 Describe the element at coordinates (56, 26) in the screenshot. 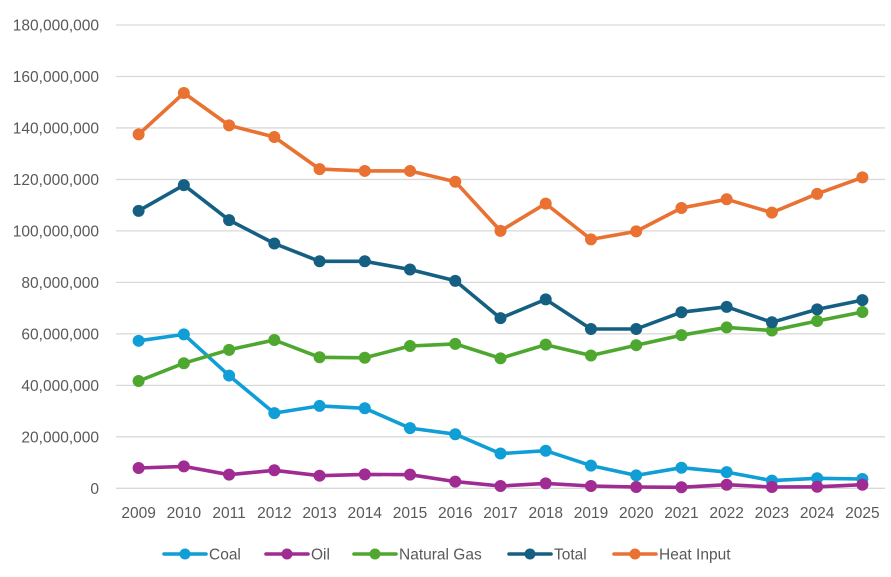

I see `y-tick-label: 180,000,000` at that location.